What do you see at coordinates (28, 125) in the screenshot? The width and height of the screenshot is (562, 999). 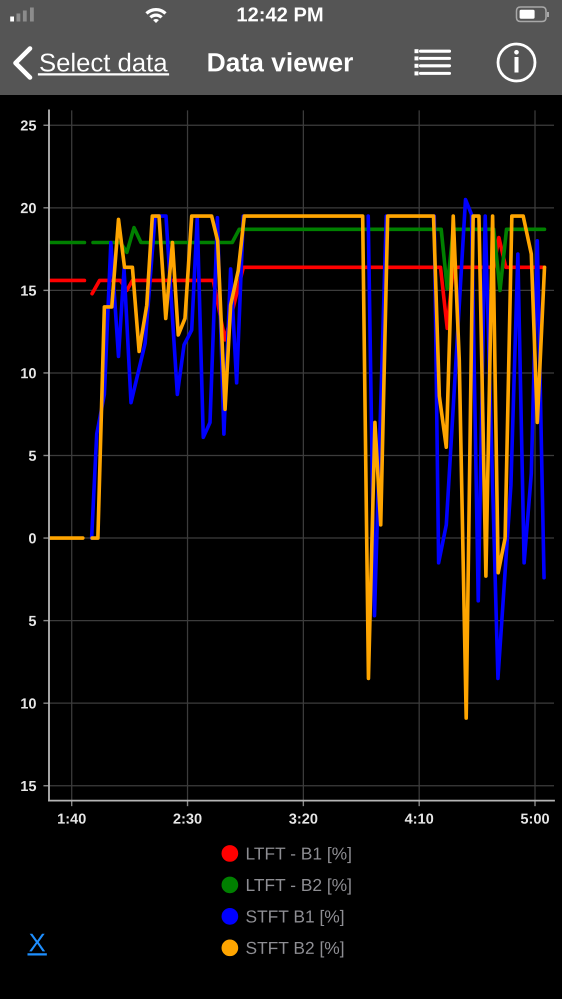 I see `y-tick-label: 25` at bounding box center [28, 125].